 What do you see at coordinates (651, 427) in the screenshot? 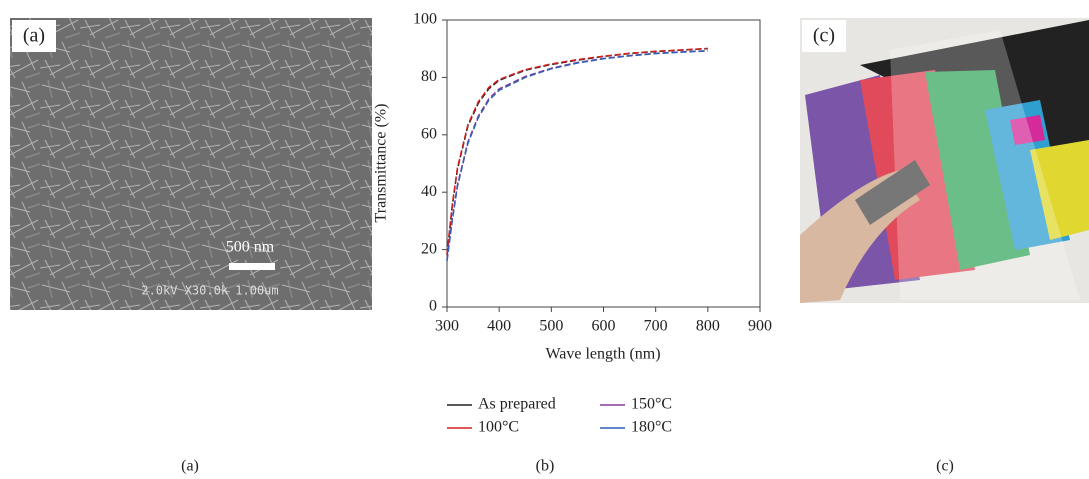
I see `legend-label: 180°C` at bounding box center [651, 427].